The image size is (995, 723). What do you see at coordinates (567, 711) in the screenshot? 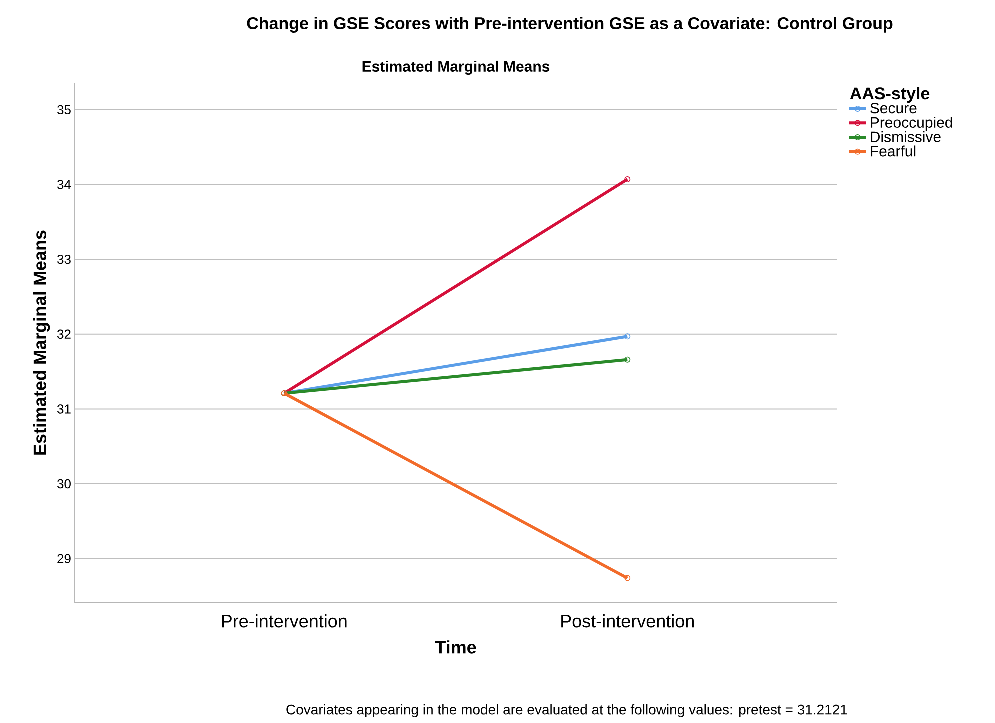
I see `text: Covariates appearing in the model are evaluated at the following values: pretest = 31.2121` at bounding box center [567, 711].